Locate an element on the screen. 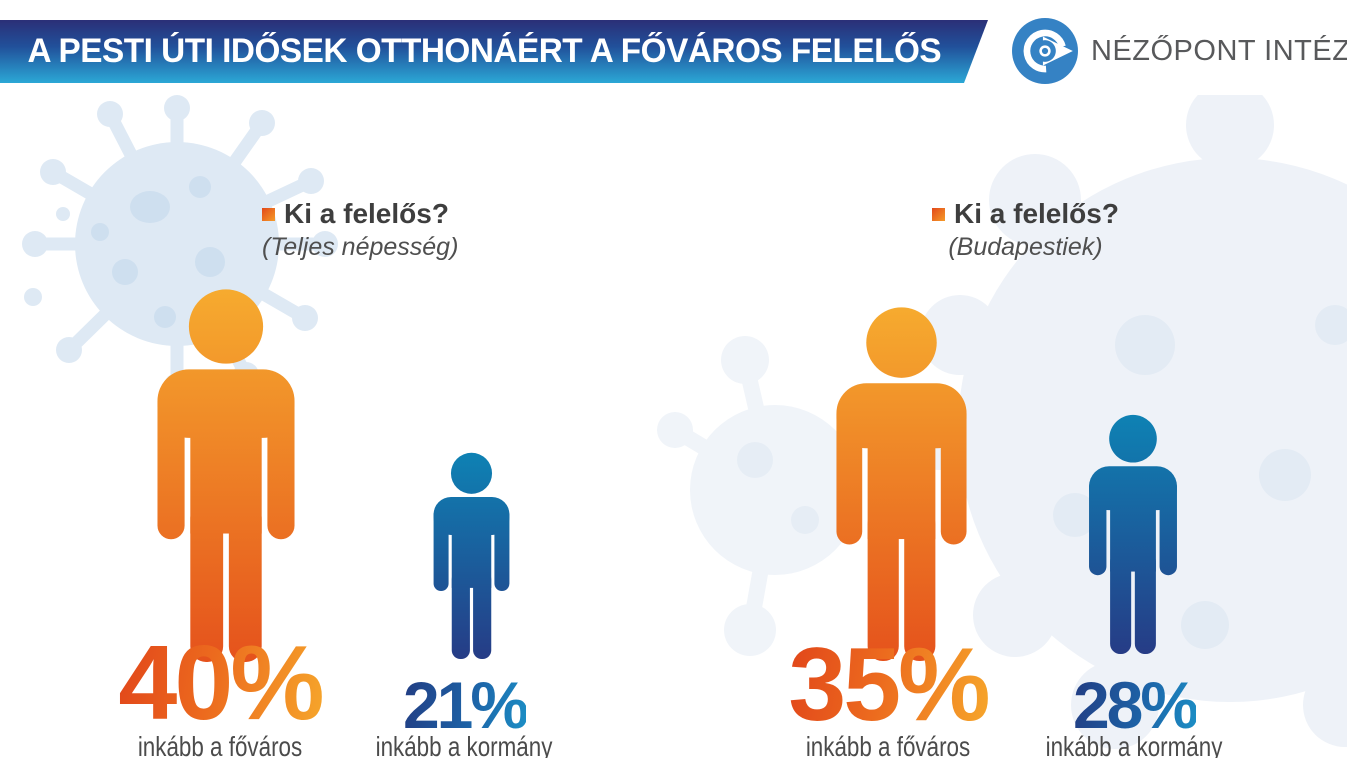 The width and height of the screenshot is (1347, 758). person-figure-blue-left-icon is located at coordinates (471, 555).